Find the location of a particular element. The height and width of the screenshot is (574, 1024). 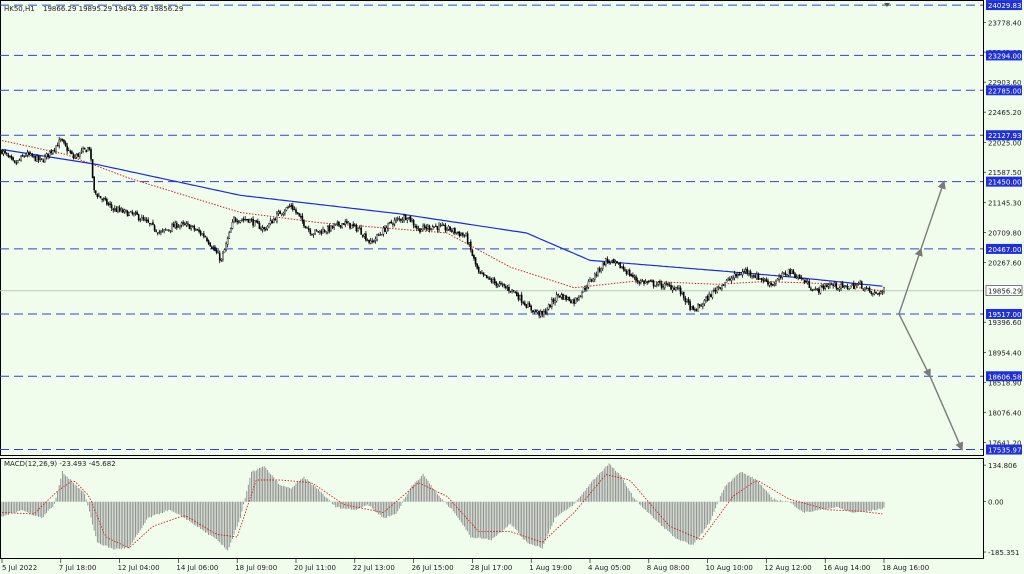

x-tick-label: 22 Jul 13:00 is located at coordinates (374, 568).